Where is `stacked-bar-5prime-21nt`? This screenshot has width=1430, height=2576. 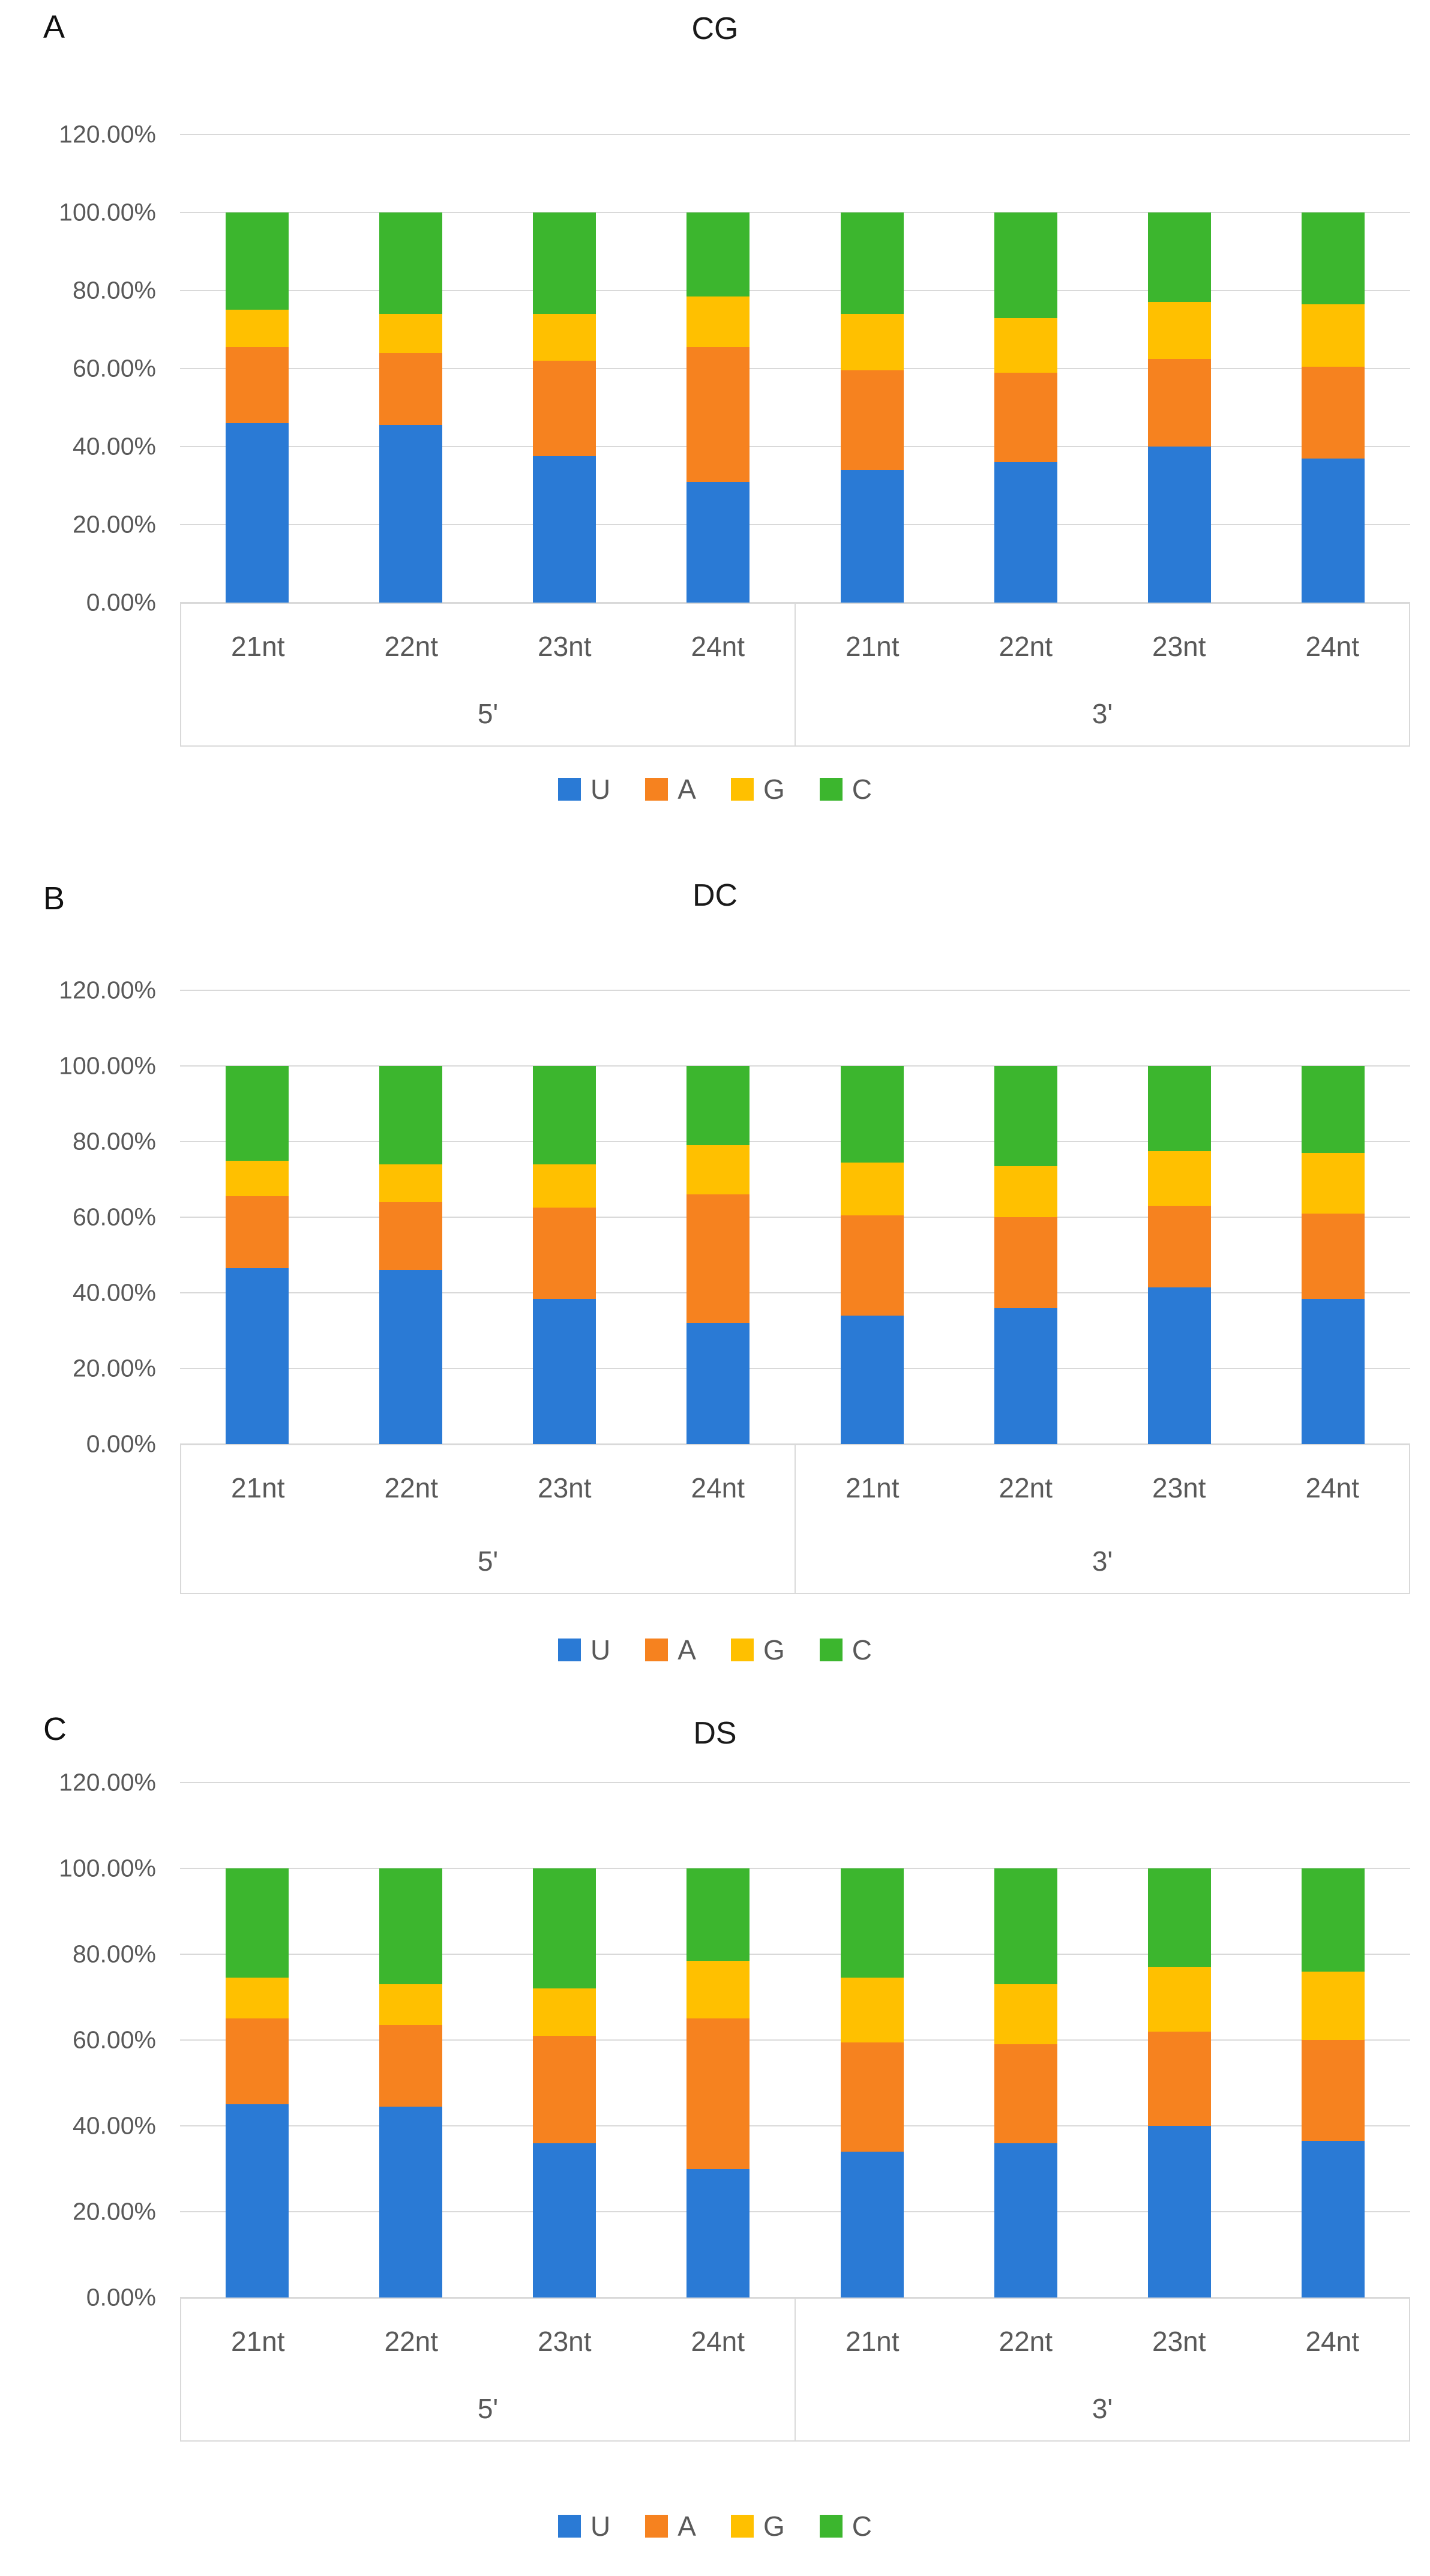
stacked-bar-5prime-21nt is located at coordinates (257, 408).